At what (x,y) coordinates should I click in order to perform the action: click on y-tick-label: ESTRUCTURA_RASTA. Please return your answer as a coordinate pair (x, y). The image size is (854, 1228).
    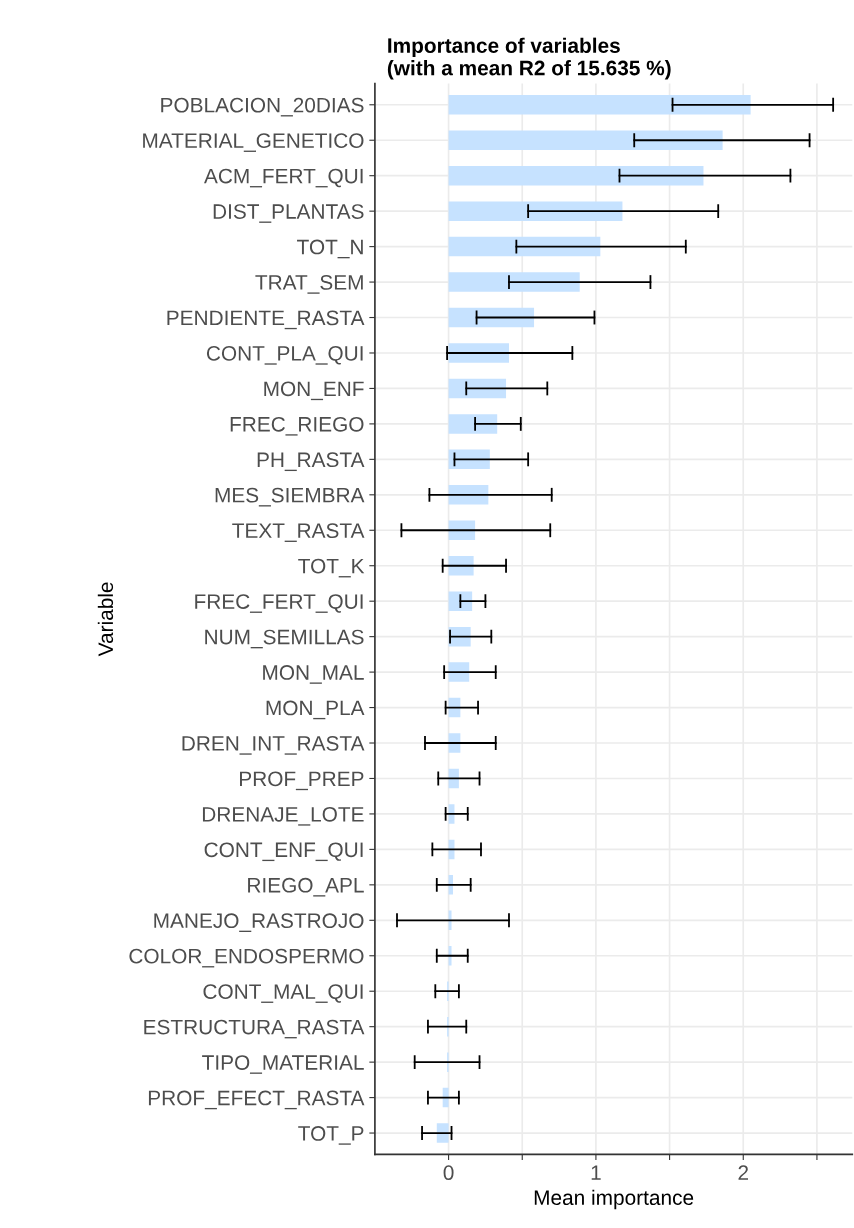
    Looking at the image, I should click on (254, 1029).